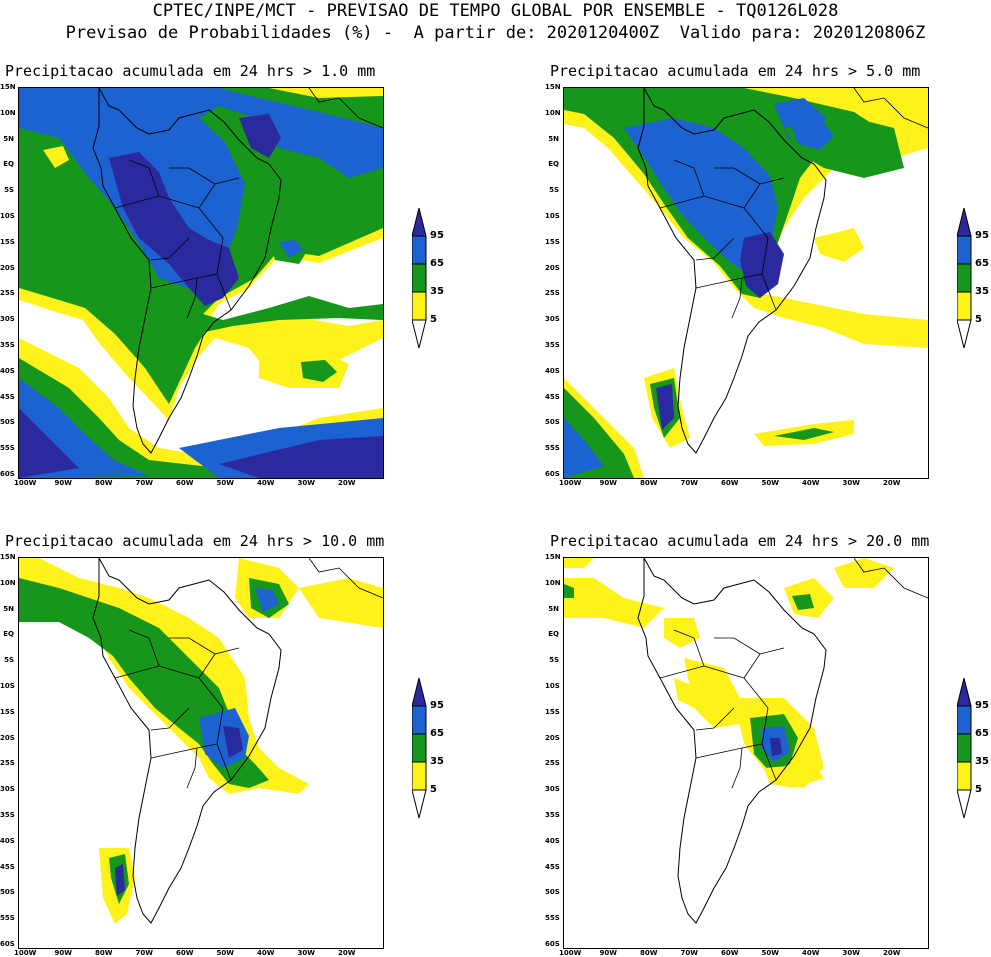 The image size is (991, 957). I want to click on latitude-label: 15N, so click(8, 557).